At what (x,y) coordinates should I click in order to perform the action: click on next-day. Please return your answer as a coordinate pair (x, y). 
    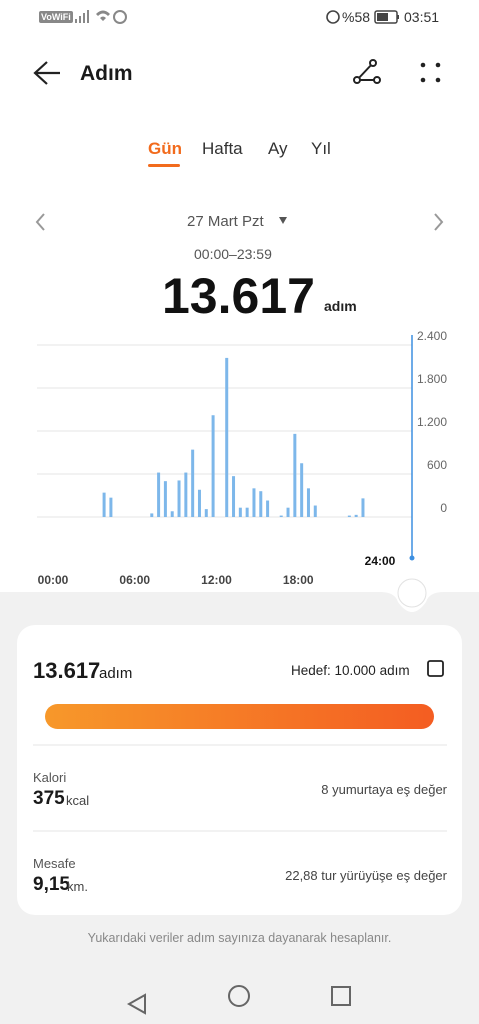
    Looking at the image, I should click on (439, 222).